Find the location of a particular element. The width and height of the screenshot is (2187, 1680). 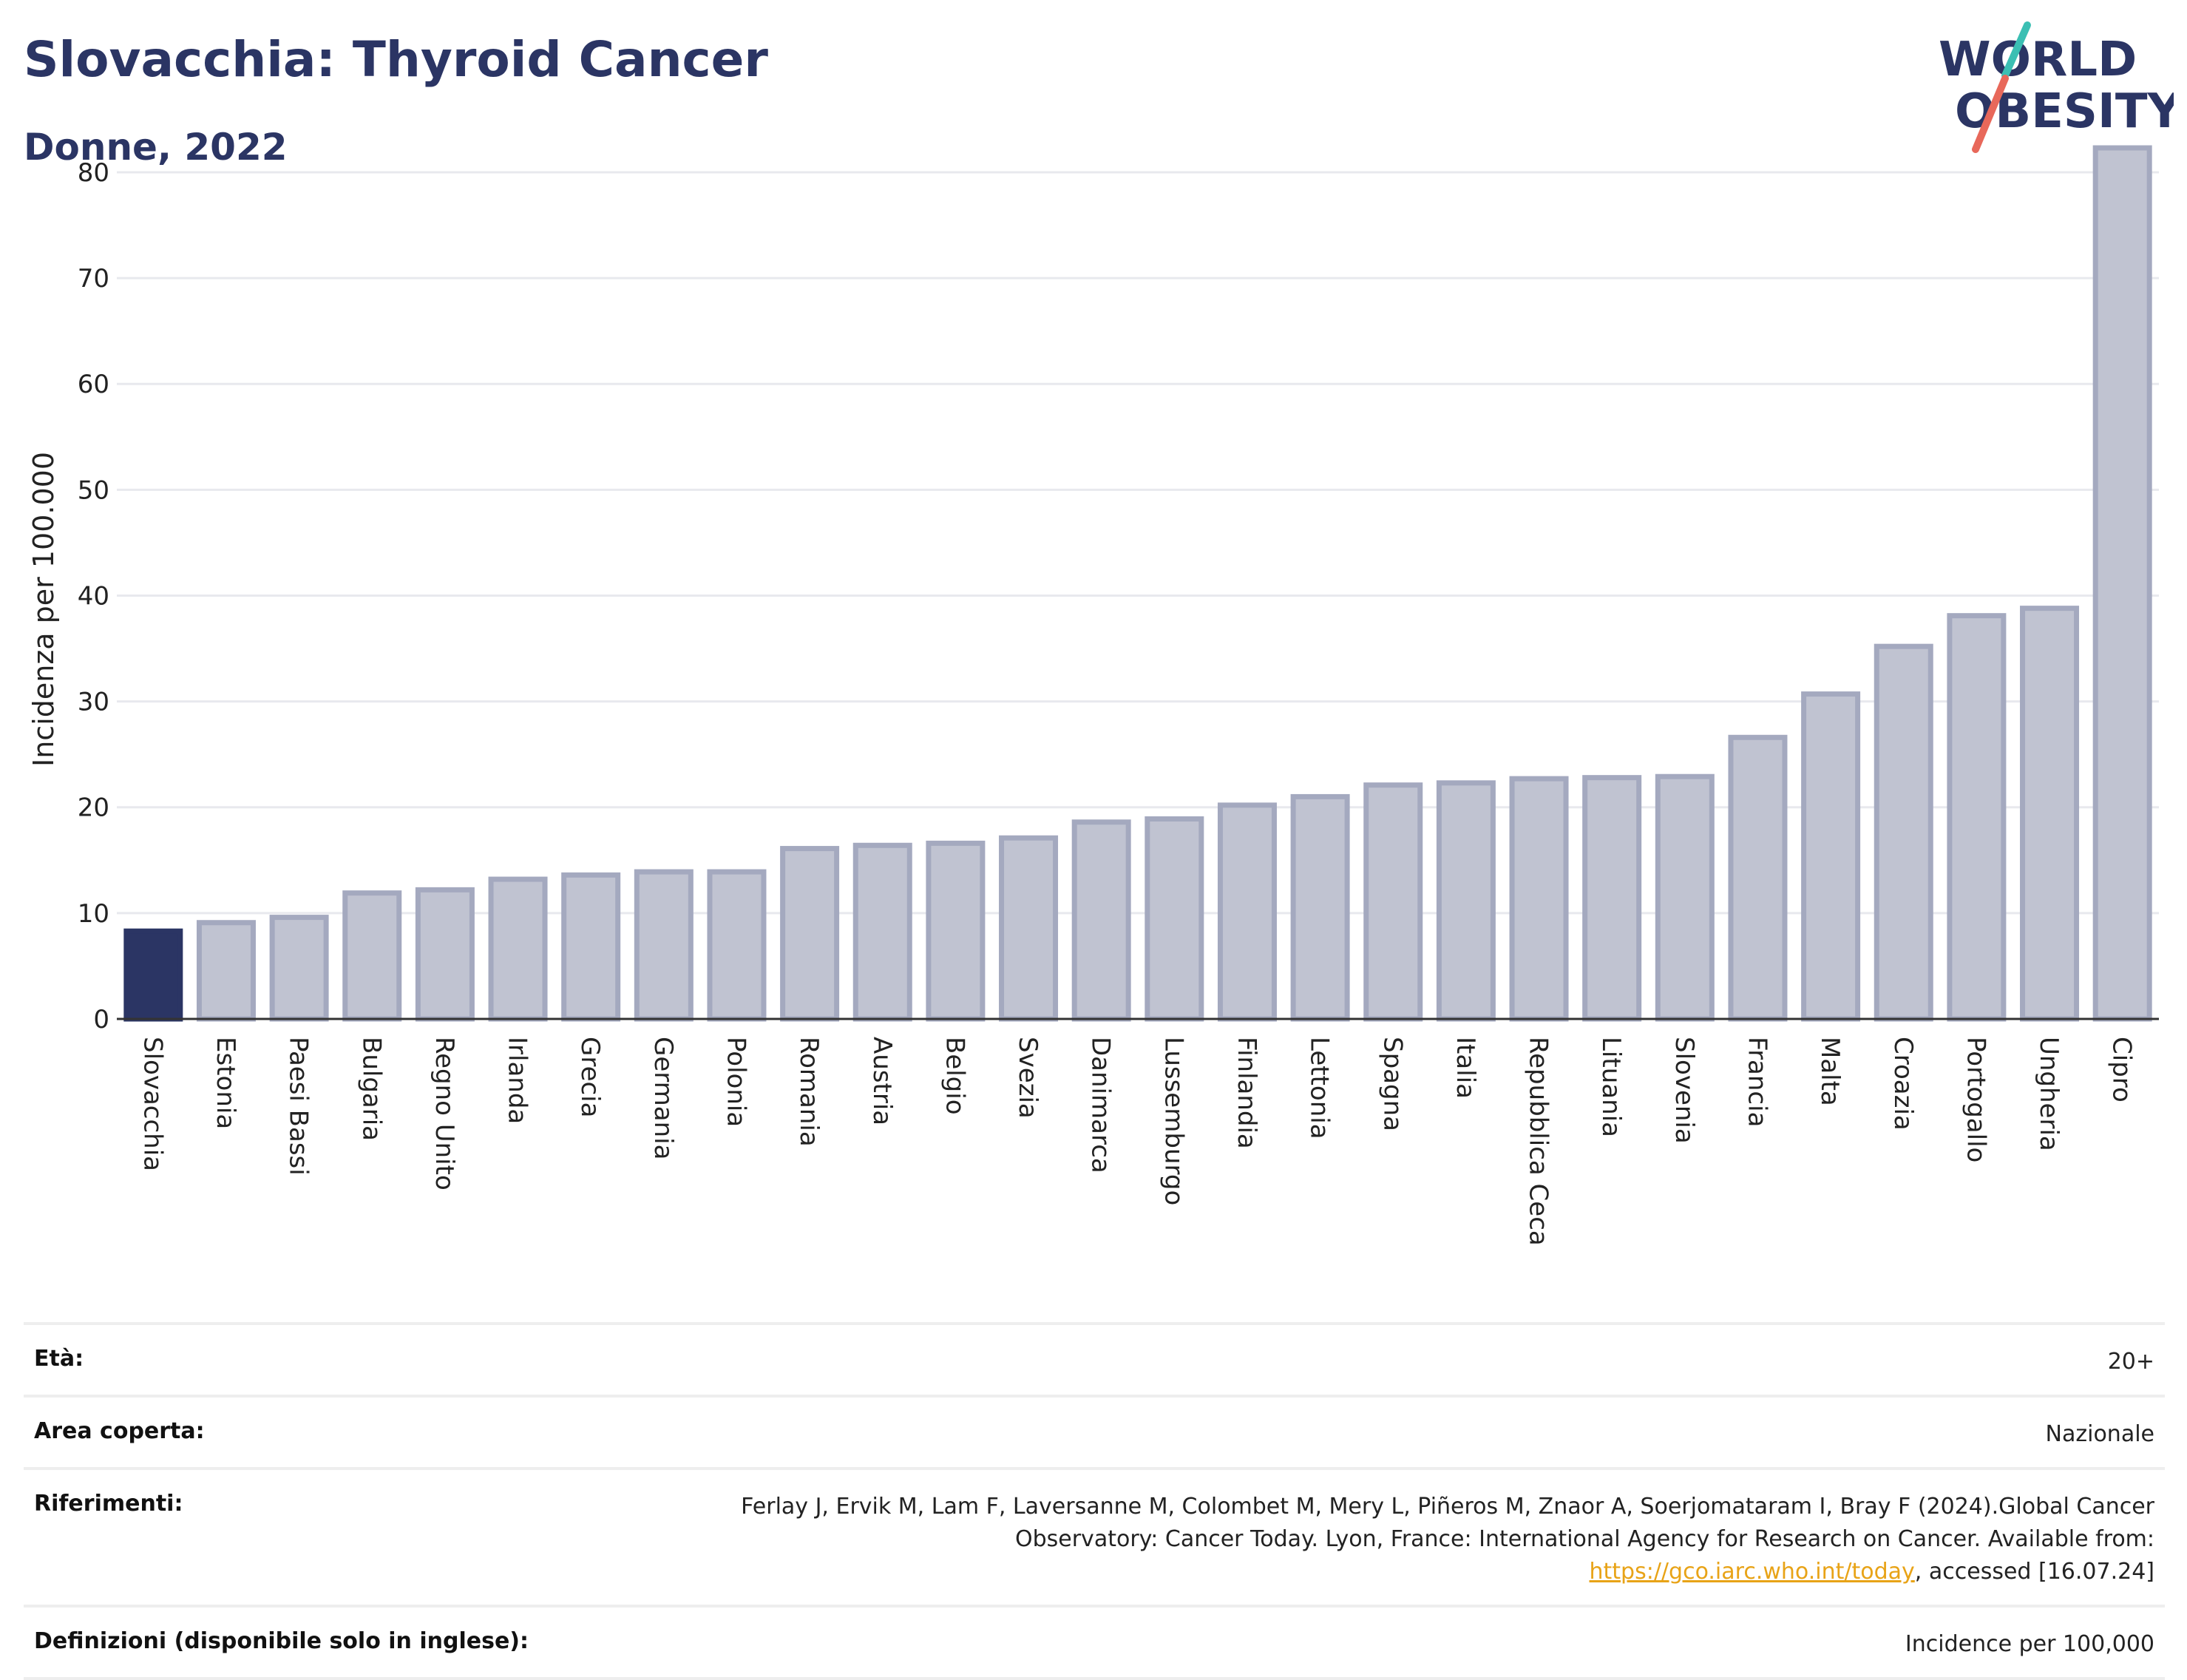

bar-francia is located at coordinates (1758, 878).